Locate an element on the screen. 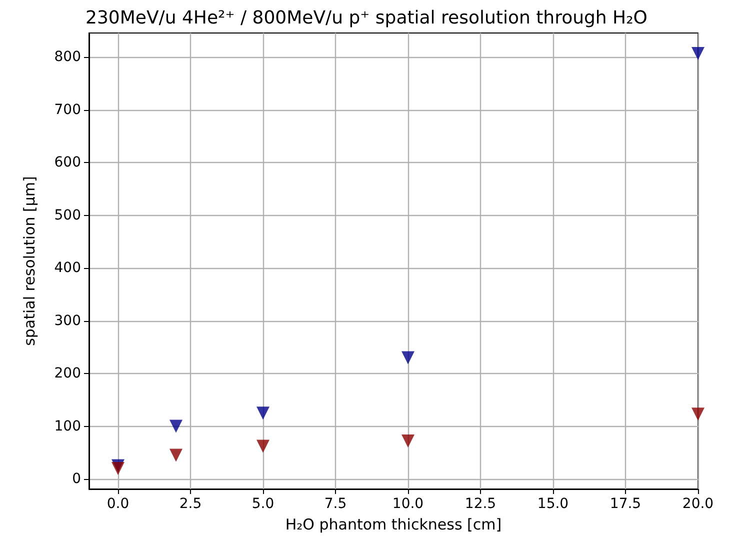  y-tick-label: 200 is located at coordinates (67, 374).